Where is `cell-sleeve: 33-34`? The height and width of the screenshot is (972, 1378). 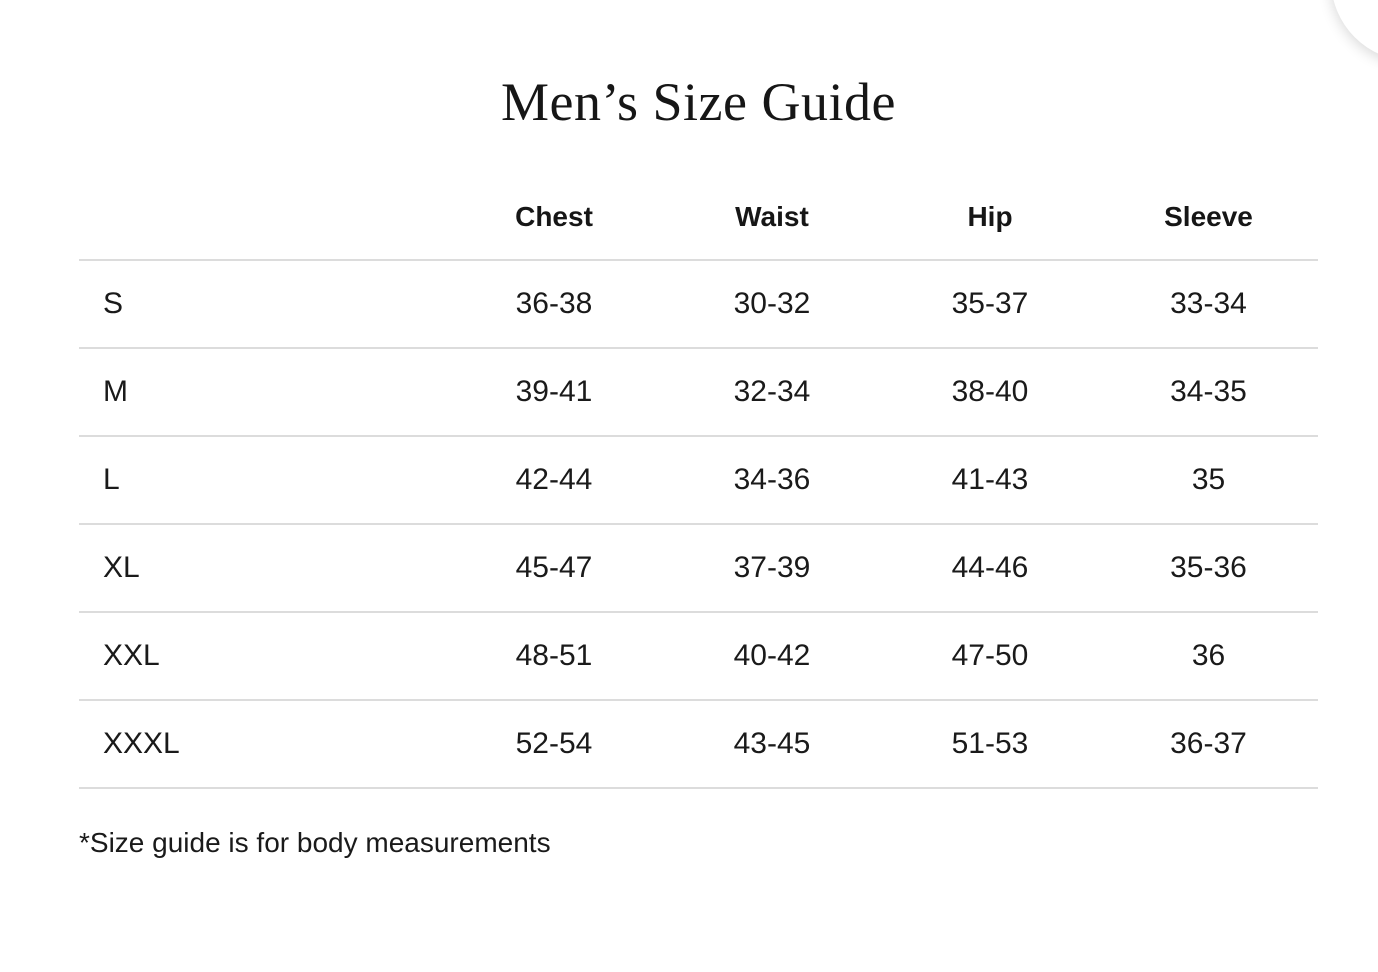 cell-sleeve: 33-34 is located at coordinates (1208, 304).